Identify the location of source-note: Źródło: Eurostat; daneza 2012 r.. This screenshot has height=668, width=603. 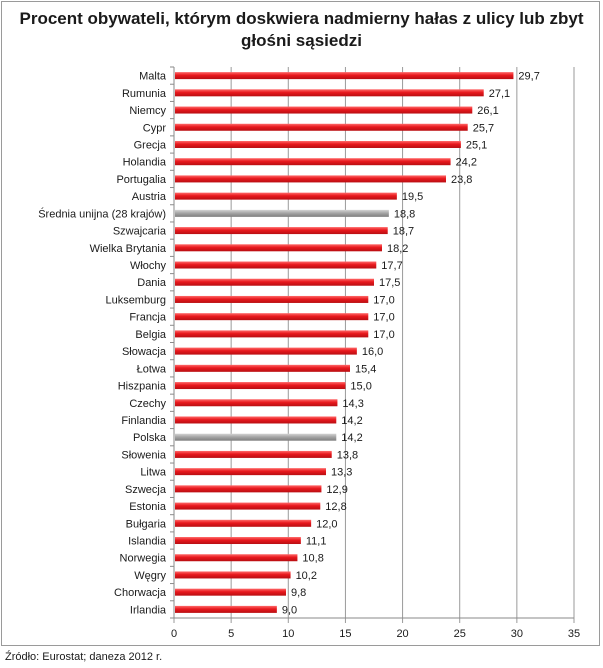
(84, 657).